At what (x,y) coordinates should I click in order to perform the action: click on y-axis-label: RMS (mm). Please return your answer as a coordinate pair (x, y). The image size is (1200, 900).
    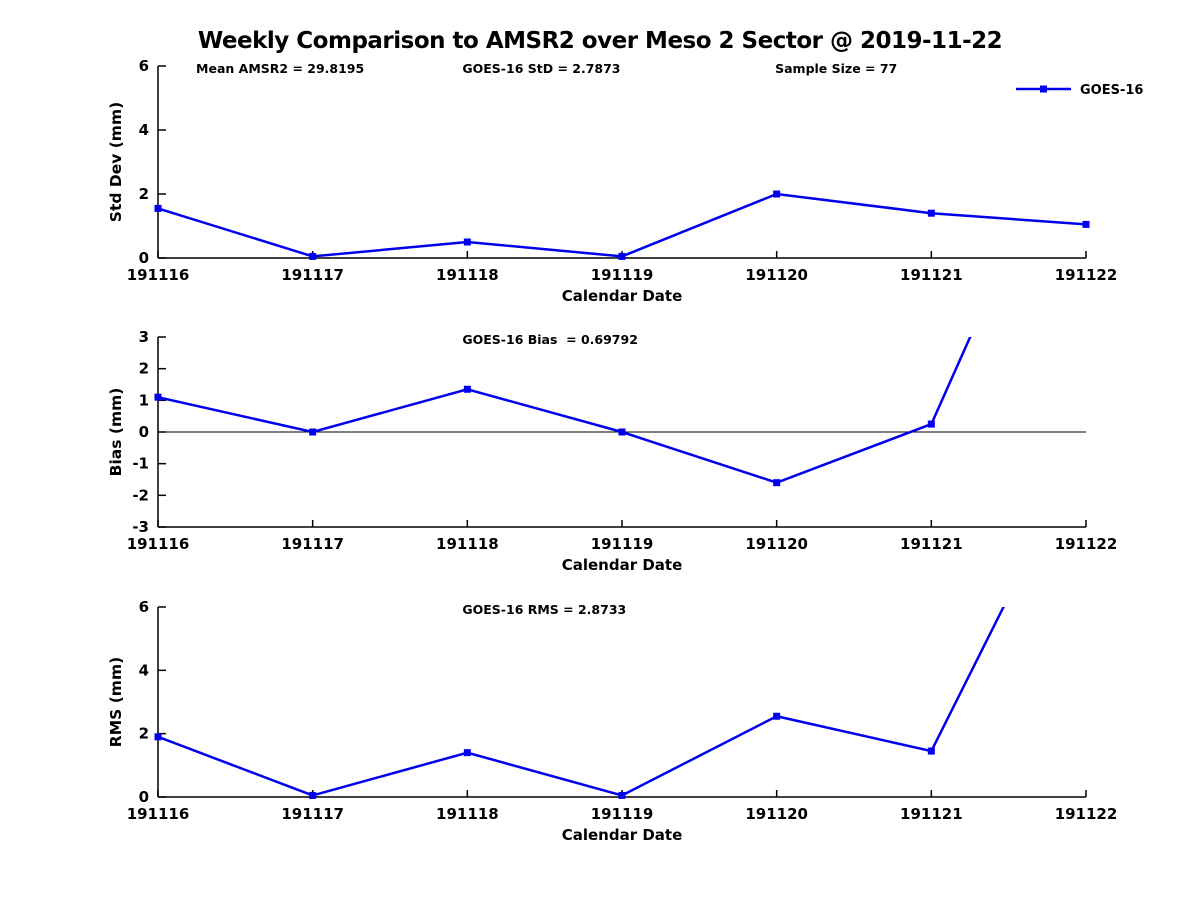
    Looking at the image, I should click on (116, 702).